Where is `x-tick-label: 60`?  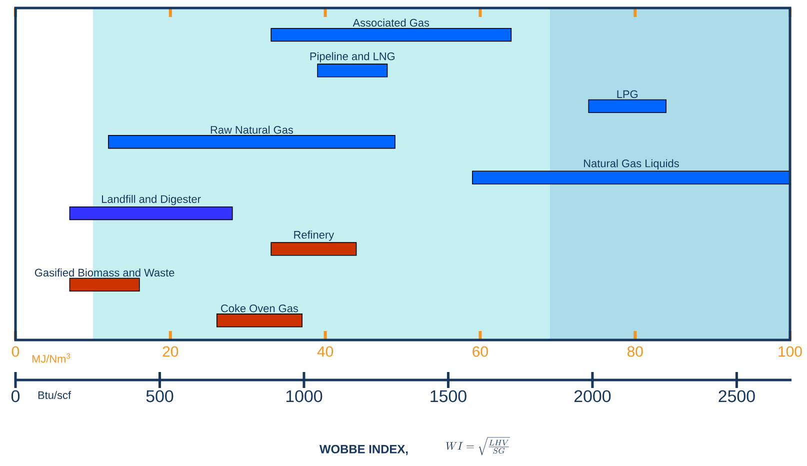 x-tick-label: 60 is located at coordinates (480, 351).